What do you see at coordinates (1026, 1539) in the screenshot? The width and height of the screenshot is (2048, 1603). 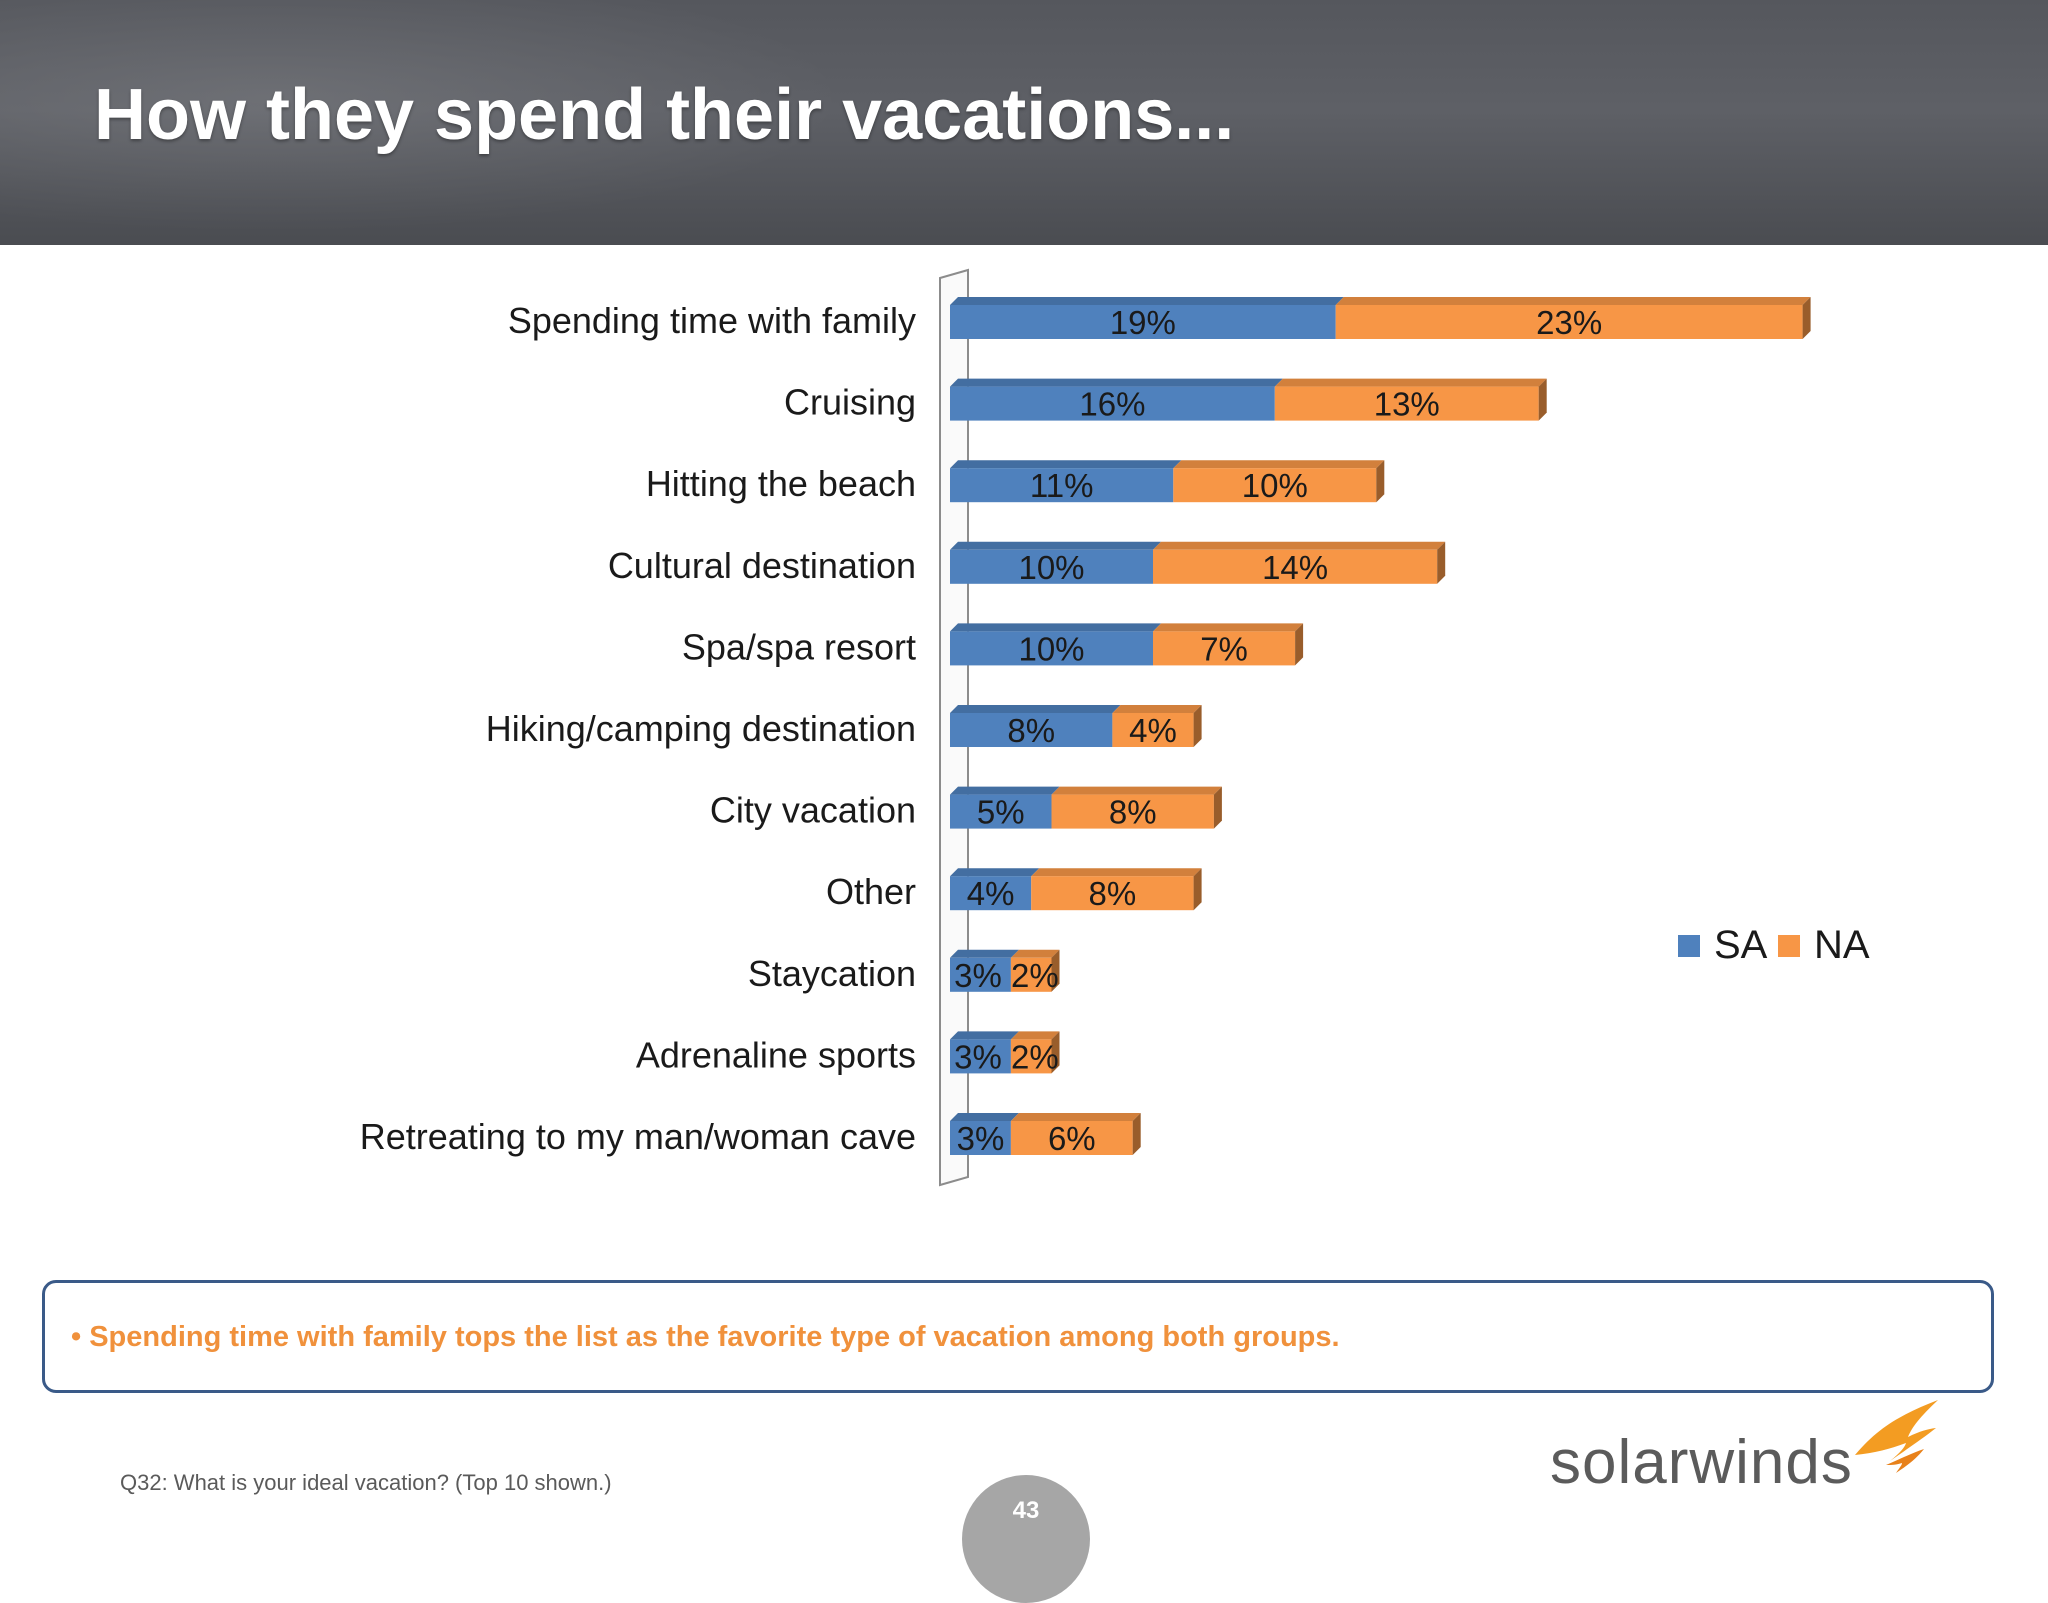 I see `page-number-bubble: 43` at bounding box center [1026, 1539].